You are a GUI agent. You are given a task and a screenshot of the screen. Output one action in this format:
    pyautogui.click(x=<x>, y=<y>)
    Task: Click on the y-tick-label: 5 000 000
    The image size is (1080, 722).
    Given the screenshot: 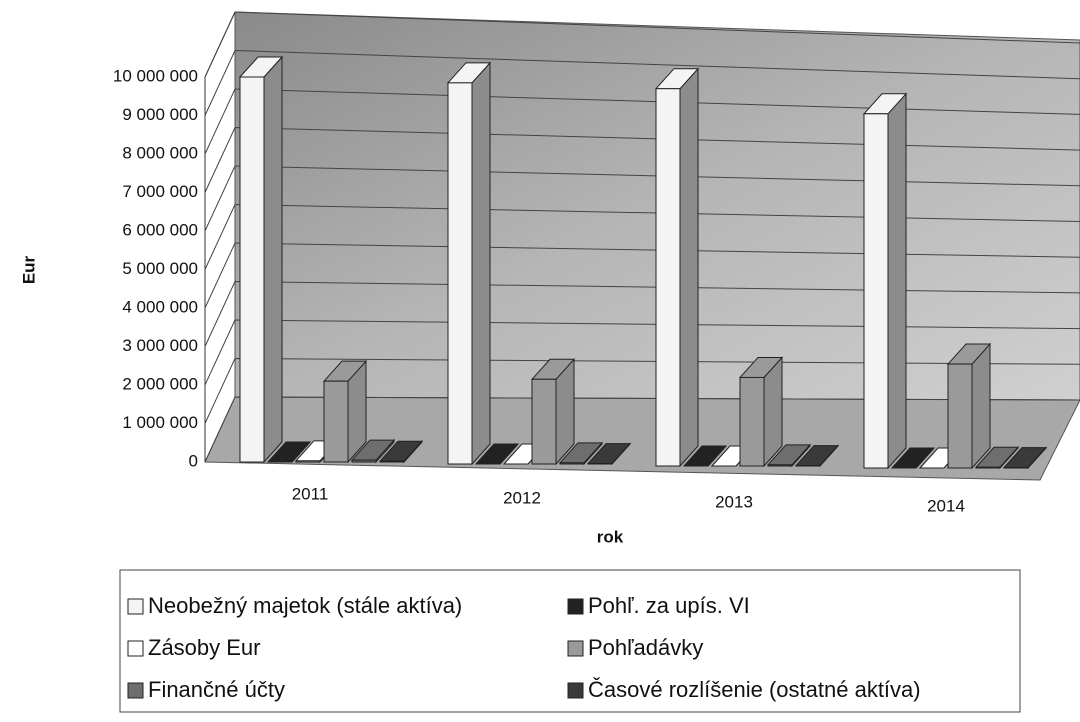 What is the action you would take?
    pyautogui.click(x=160, y=268)
    